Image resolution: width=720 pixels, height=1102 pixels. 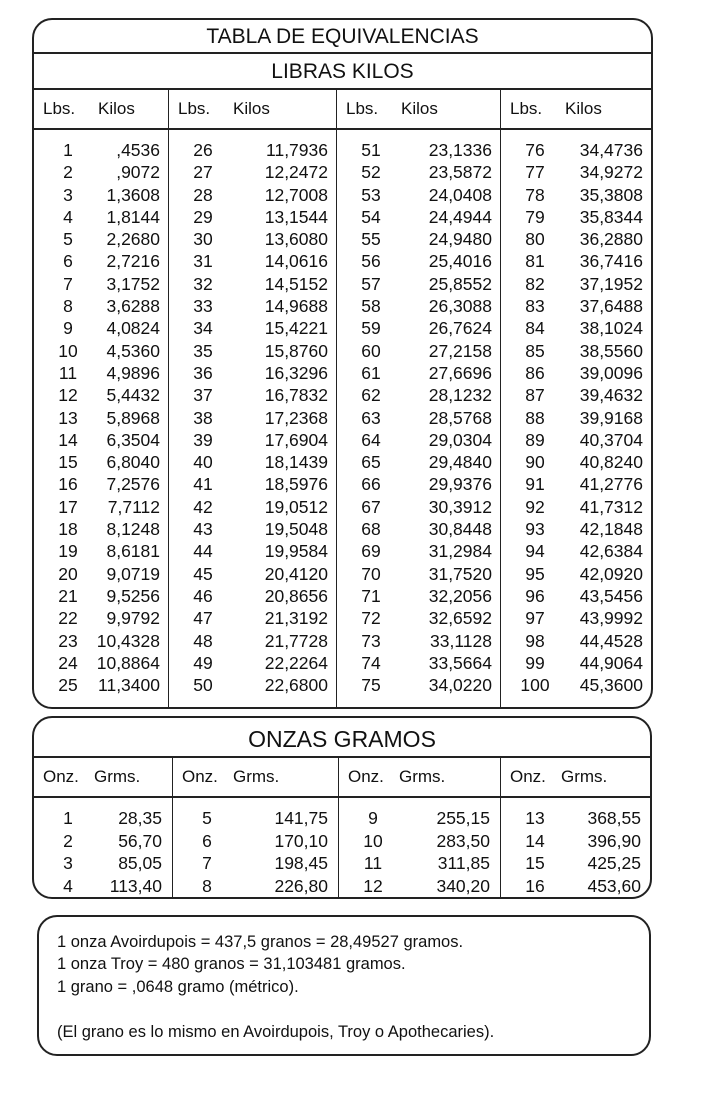 What do you see at coordinates (103, 847) in the screenshot?
I see `column-group: 1 28,35 2 56,70 3 85,05 4 113,40` at bounding box center [103, 847].